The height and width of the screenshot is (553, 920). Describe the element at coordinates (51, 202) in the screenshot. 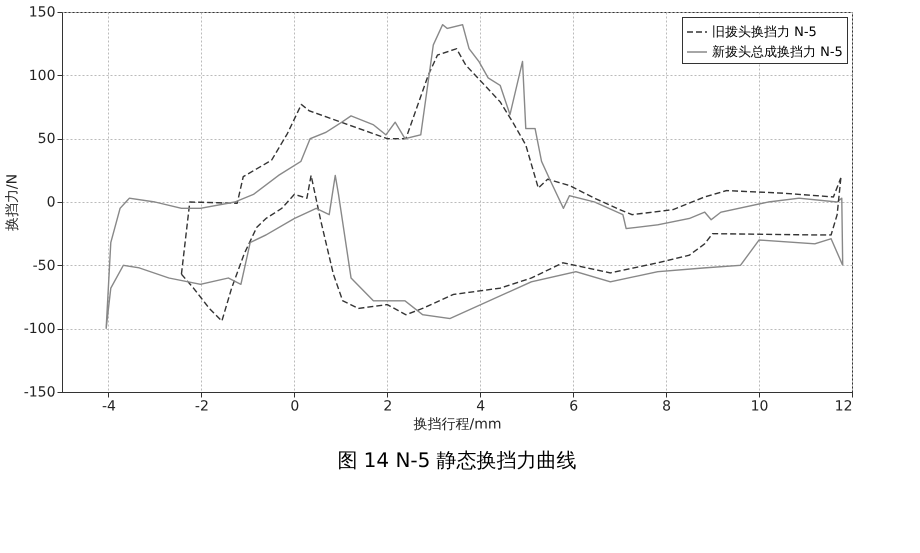

I see `y-tick-label: 0` at that location.